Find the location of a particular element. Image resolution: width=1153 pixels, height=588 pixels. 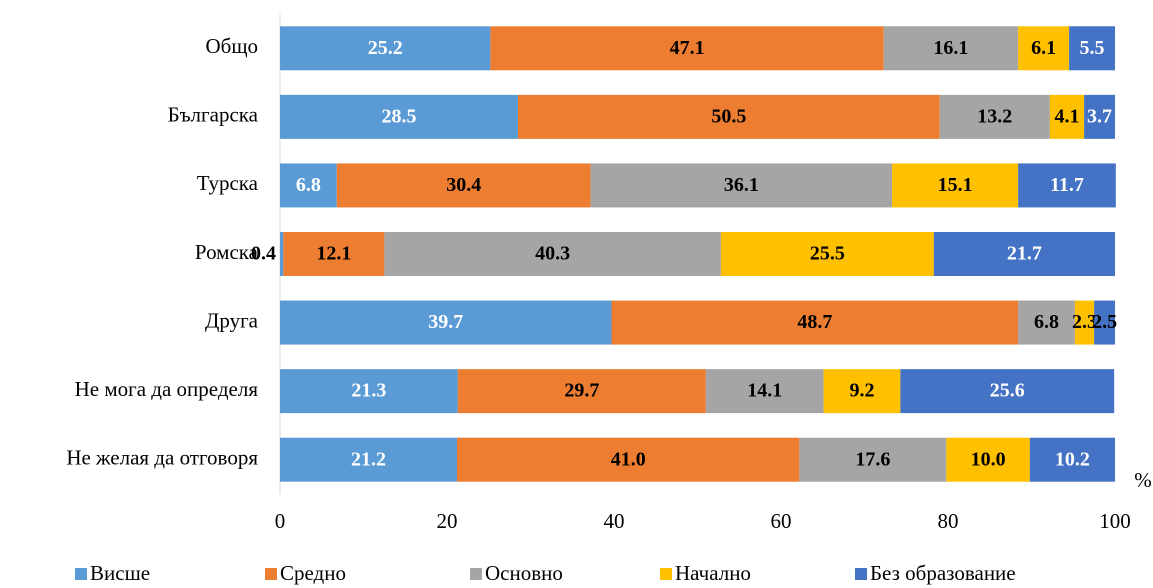

data-label: 2.5 is located at coordinates (1104, 322).